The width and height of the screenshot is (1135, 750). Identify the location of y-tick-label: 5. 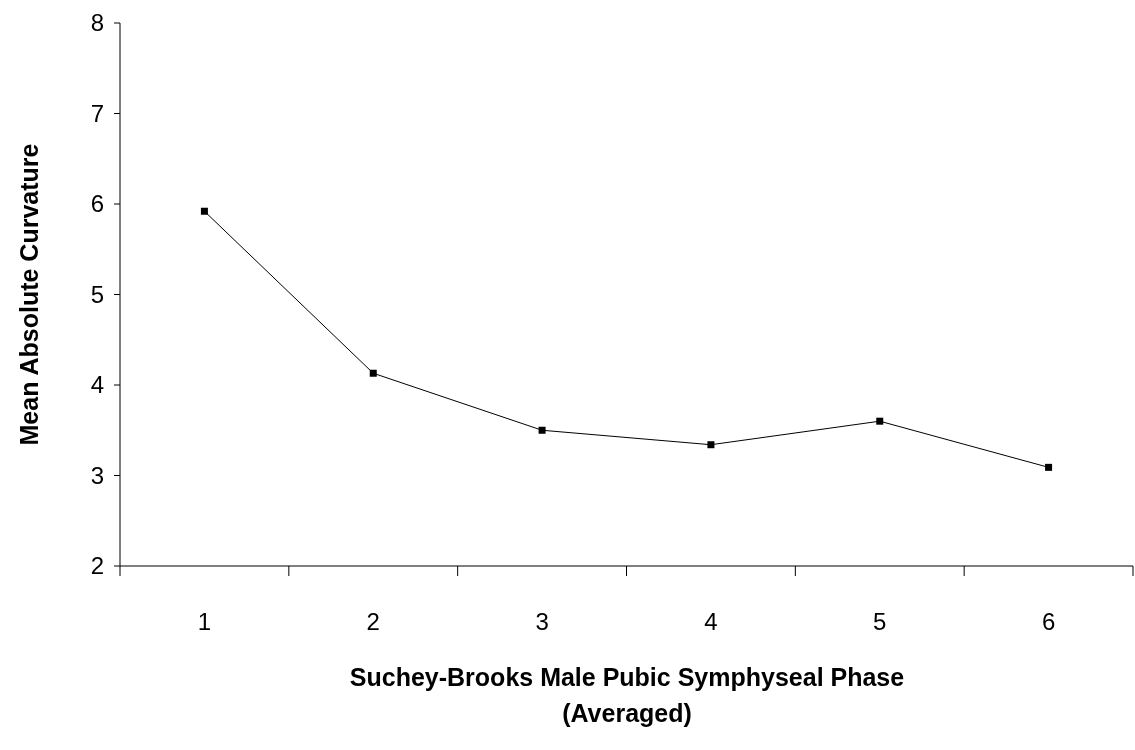
(97, 294).